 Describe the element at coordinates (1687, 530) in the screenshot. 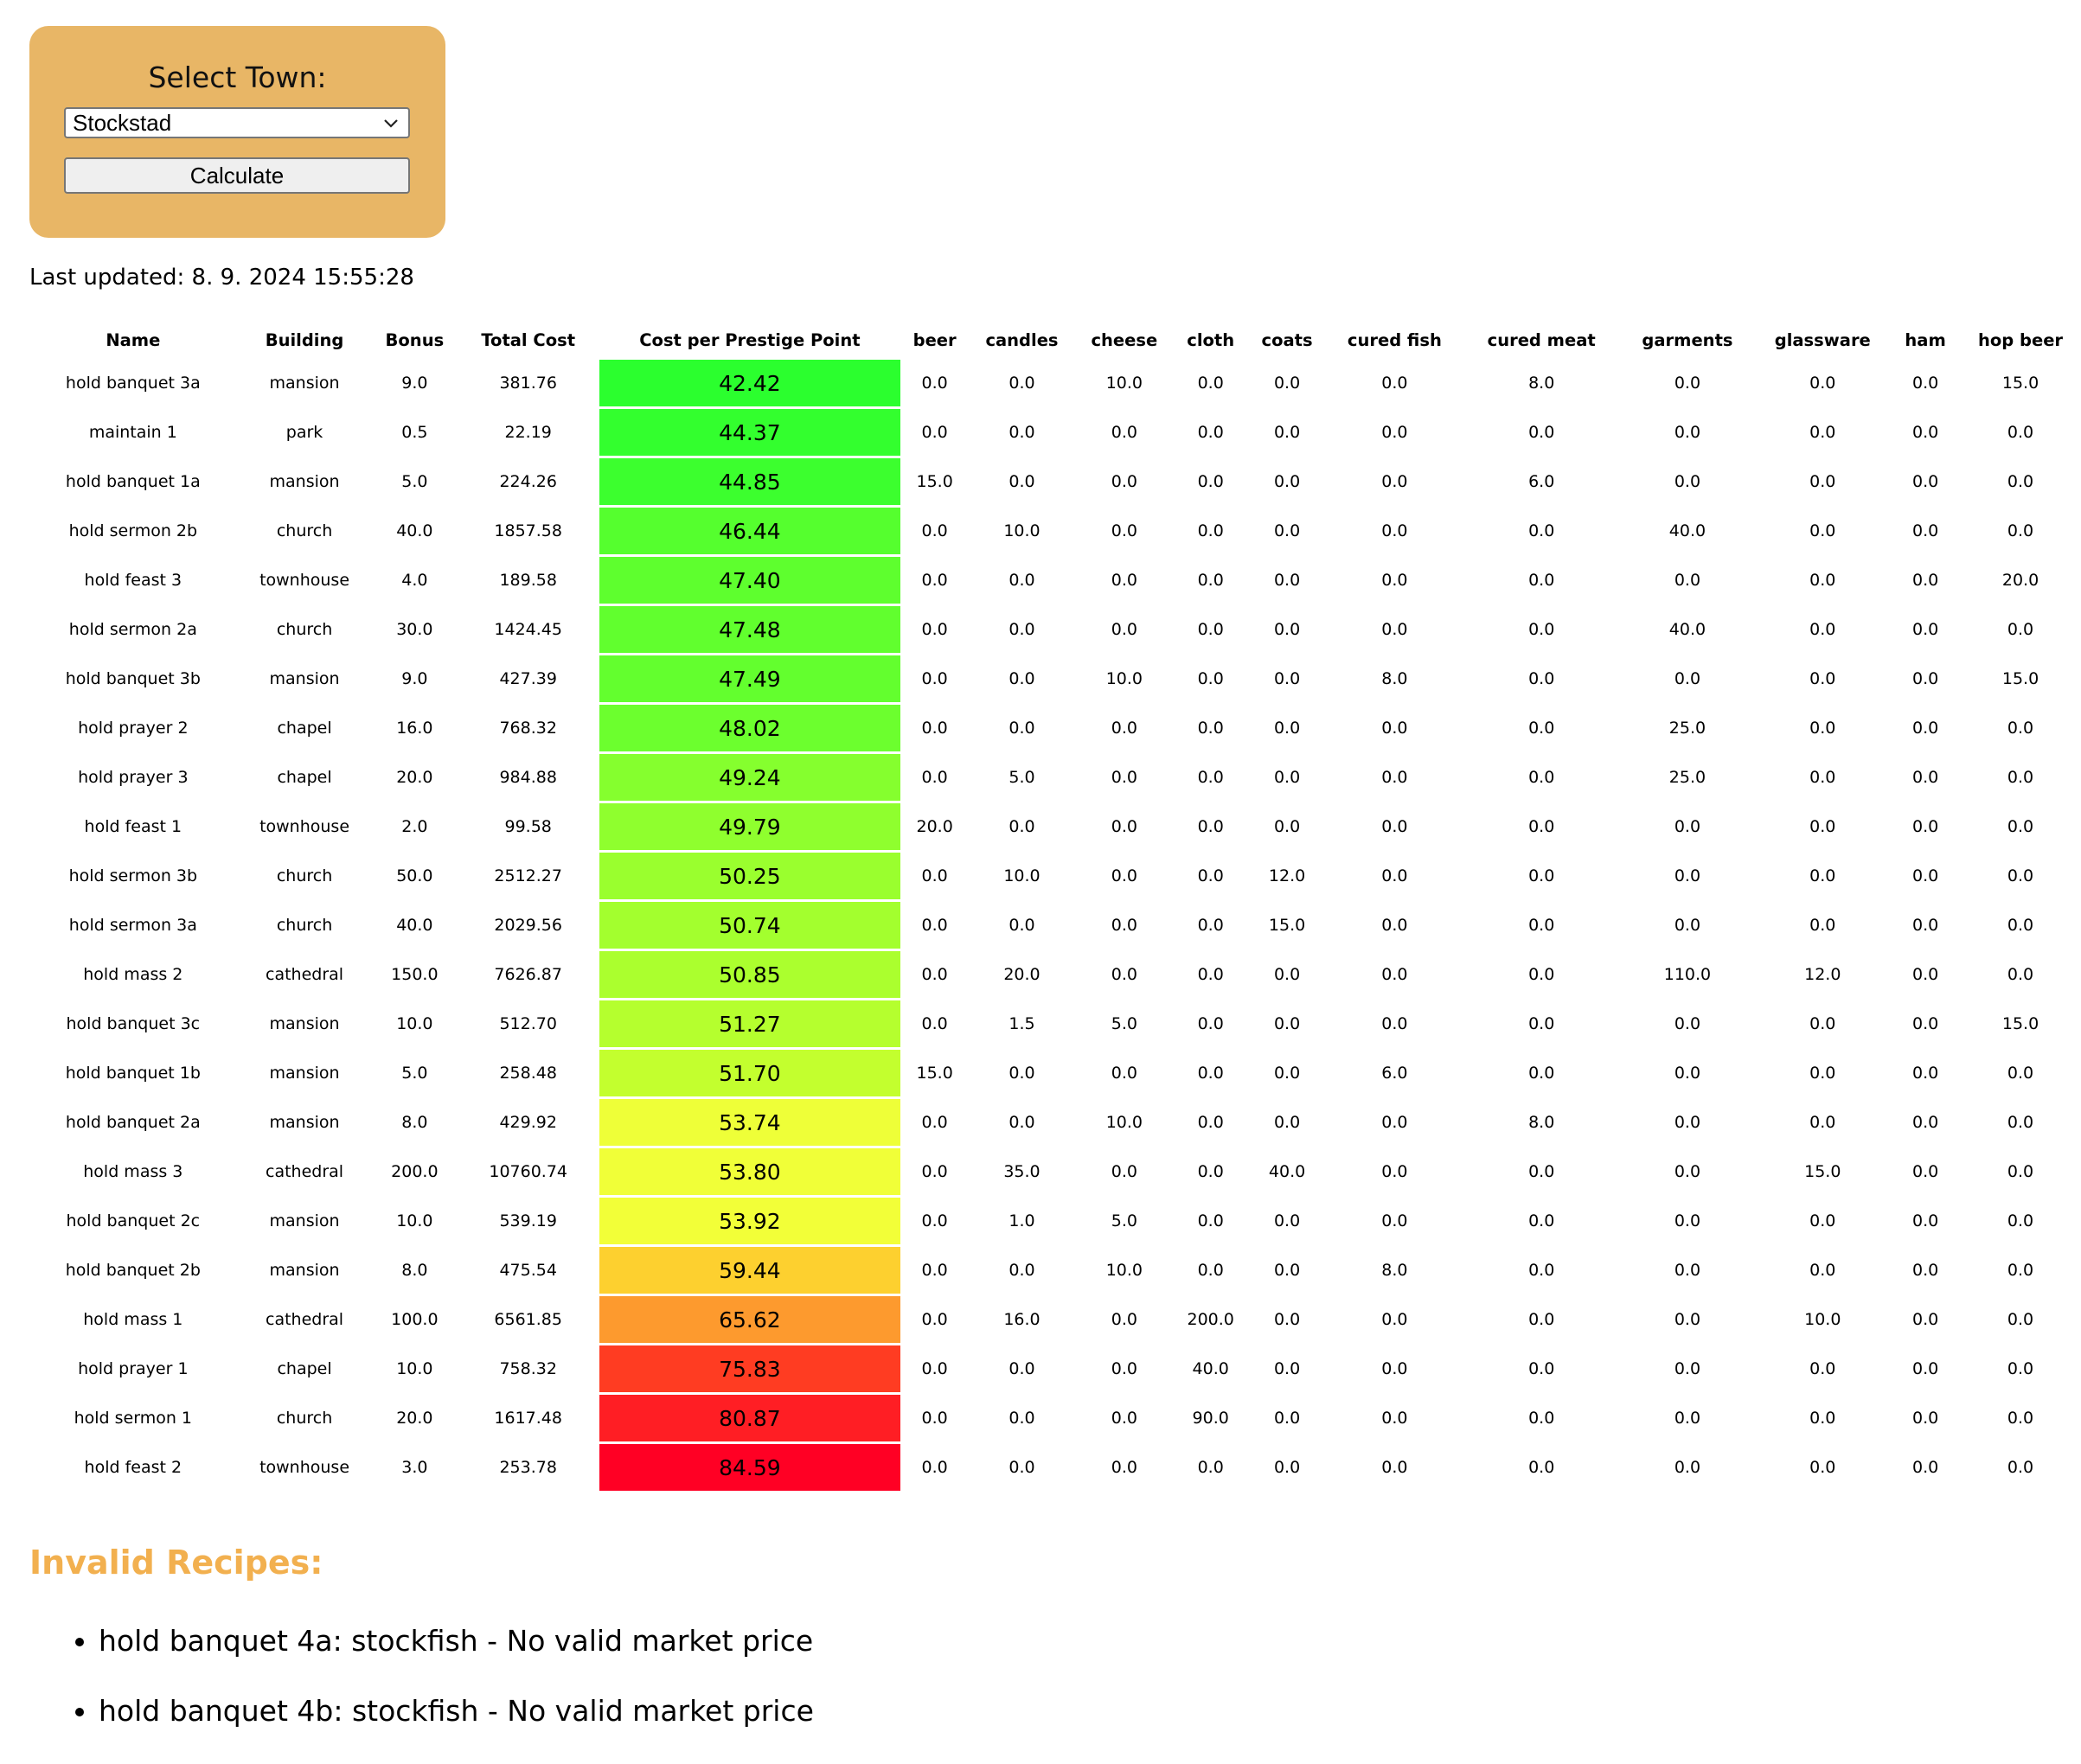

I see `table-cell: 40.0` at that location.